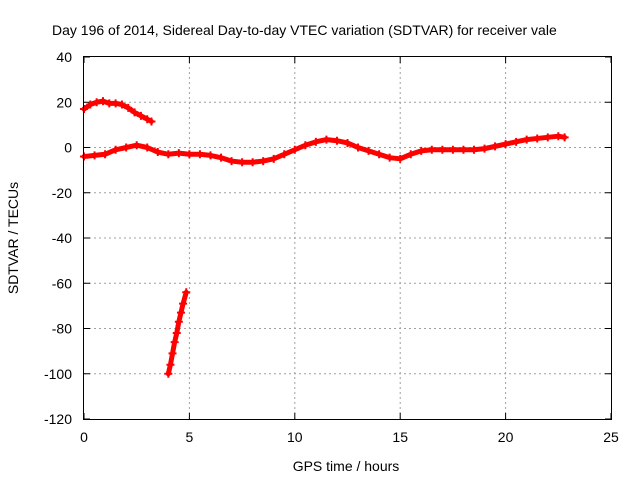 Image resolution: width=640 pixels, height=480 pixels. What do you see at coordinates (58, 374) in the screenshot?
I see `y-tick-label: -100` at bounding box center [58, 374].